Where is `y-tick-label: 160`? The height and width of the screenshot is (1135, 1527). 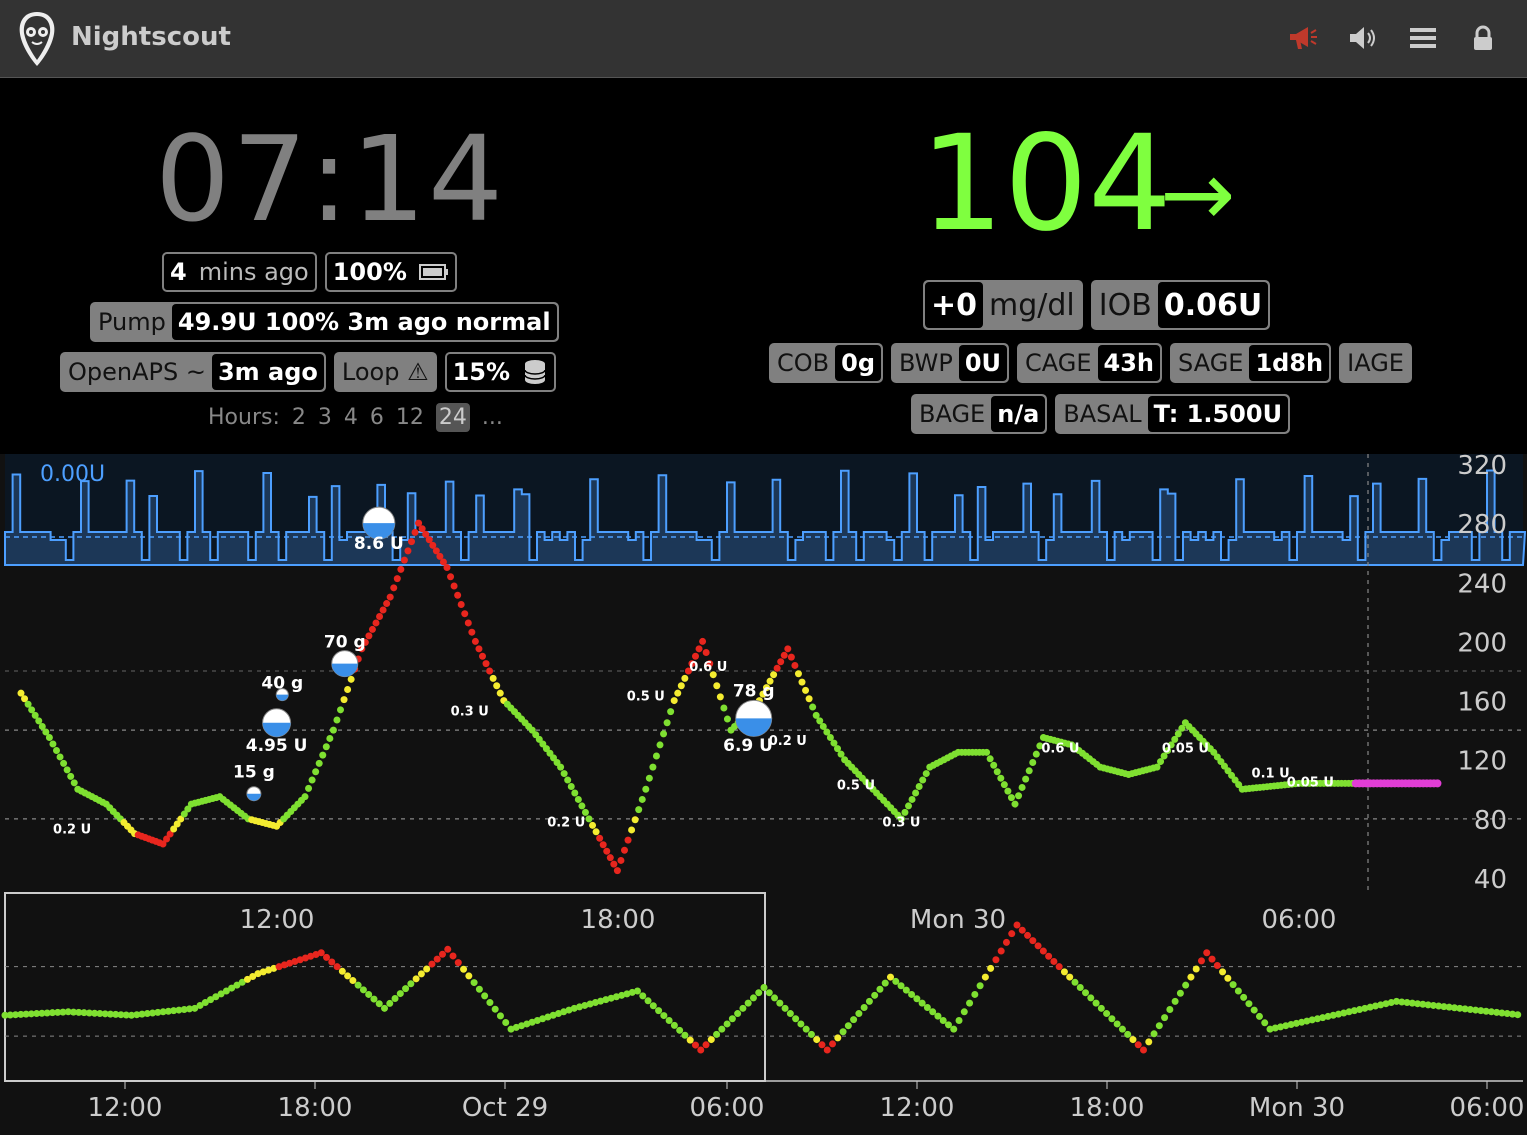
y-tick-label: 160 is located at coordinates (1482, 703).